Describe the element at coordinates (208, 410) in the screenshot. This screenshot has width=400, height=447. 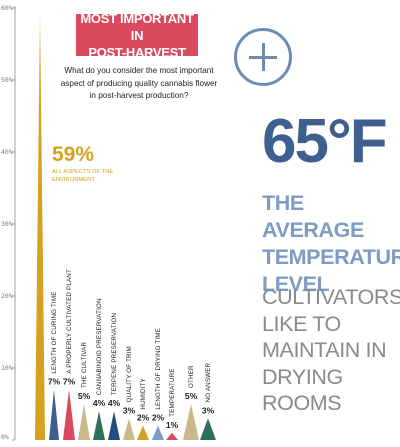
I see `value-label-12: 3%` at that location.